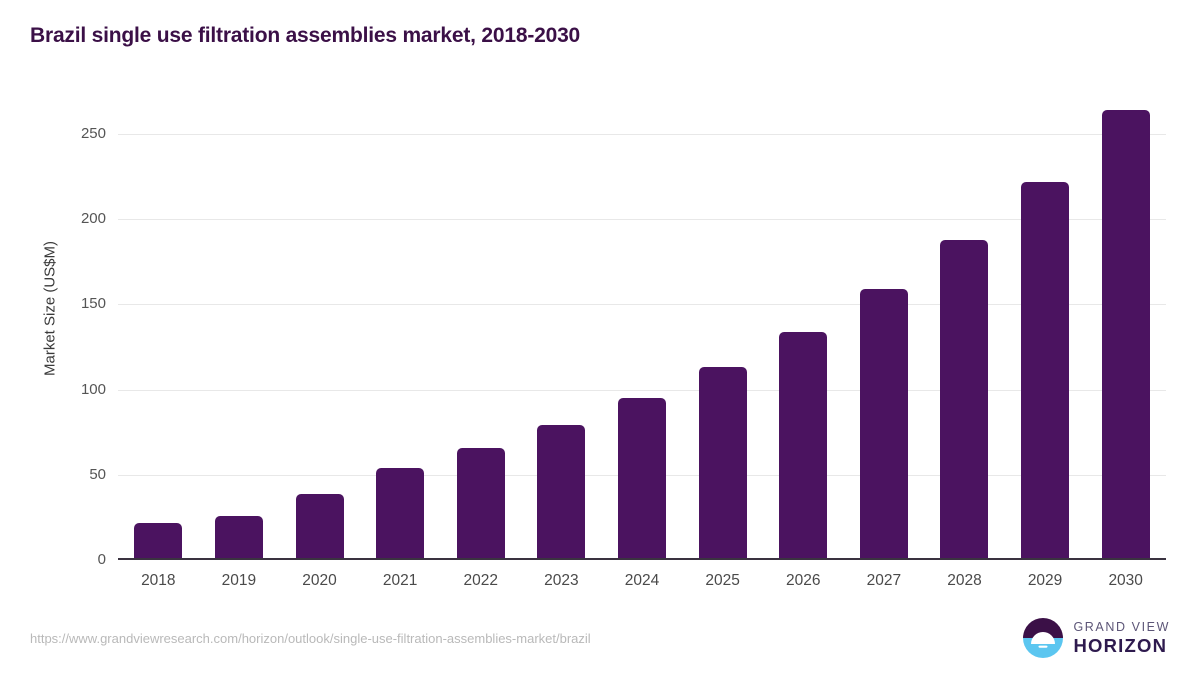 This screenshot has height=675, width=1200. I want to click on y-tick-label: 150, so click(93, 304).